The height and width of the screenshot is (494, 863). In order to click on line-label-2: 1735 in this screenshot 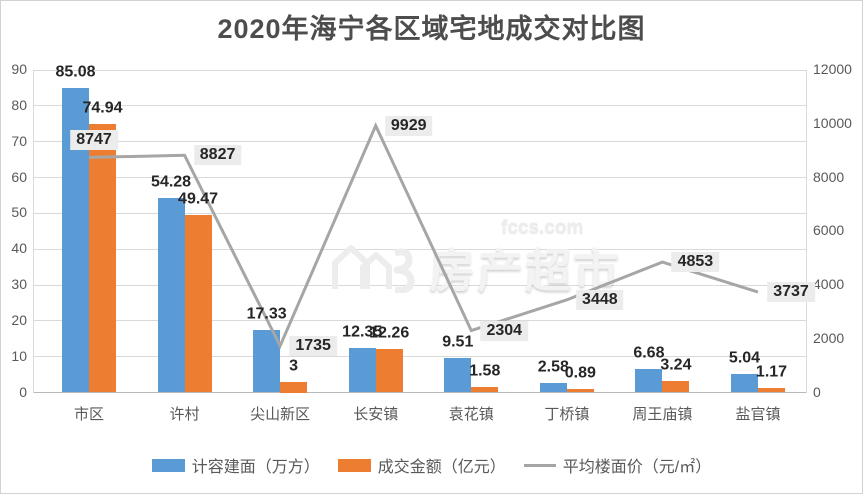, I will do `click(313, 345)`.